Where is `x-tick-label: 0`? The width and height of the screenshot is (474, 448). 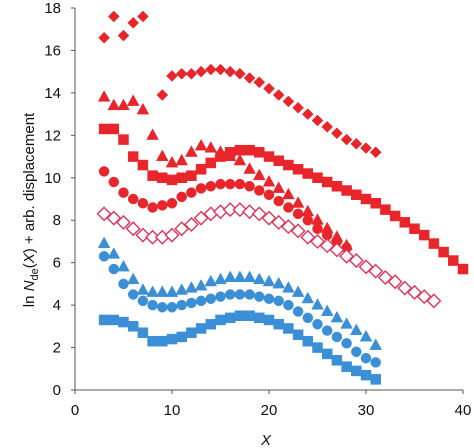
x-tick-label: 0 is located at coordinates (75, 410).